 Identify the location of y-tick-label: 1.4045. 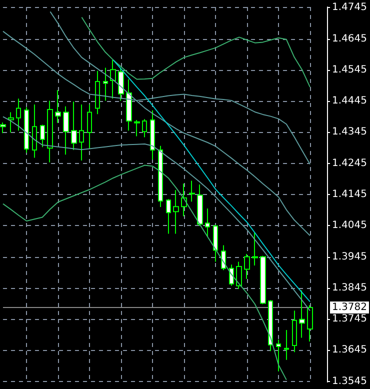
(350, 226).